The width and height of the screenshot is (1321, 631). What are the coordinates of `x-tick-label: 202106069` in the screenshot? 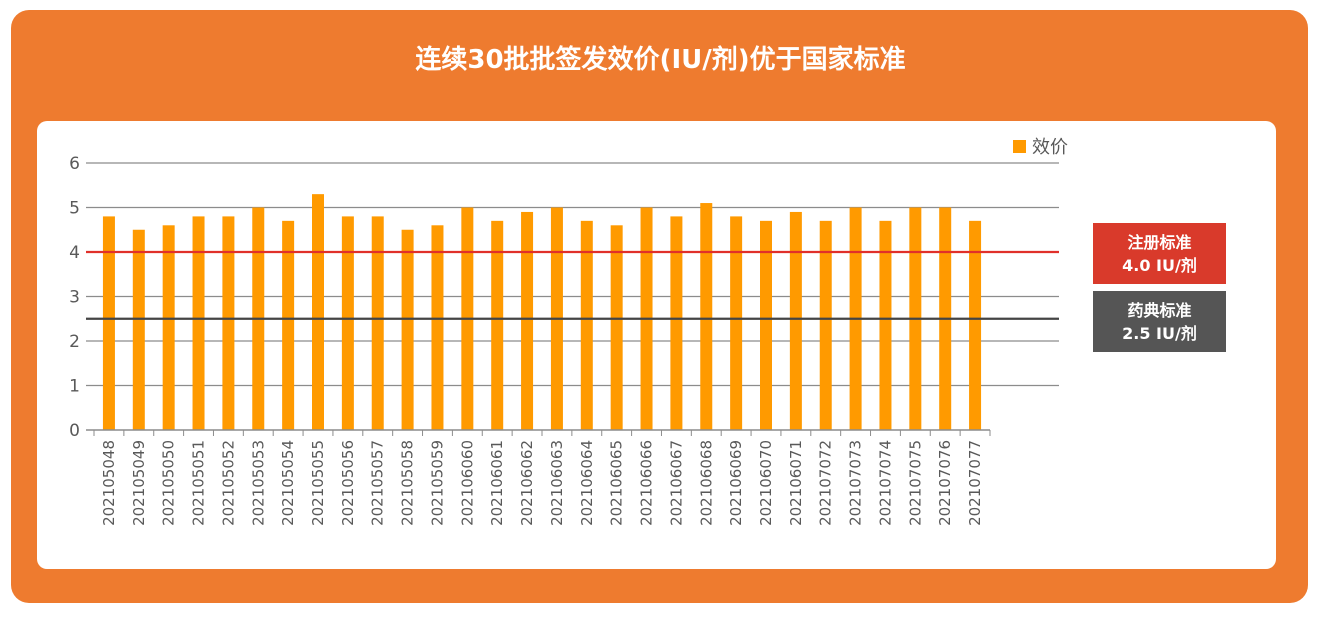 It's located at (736, 483).